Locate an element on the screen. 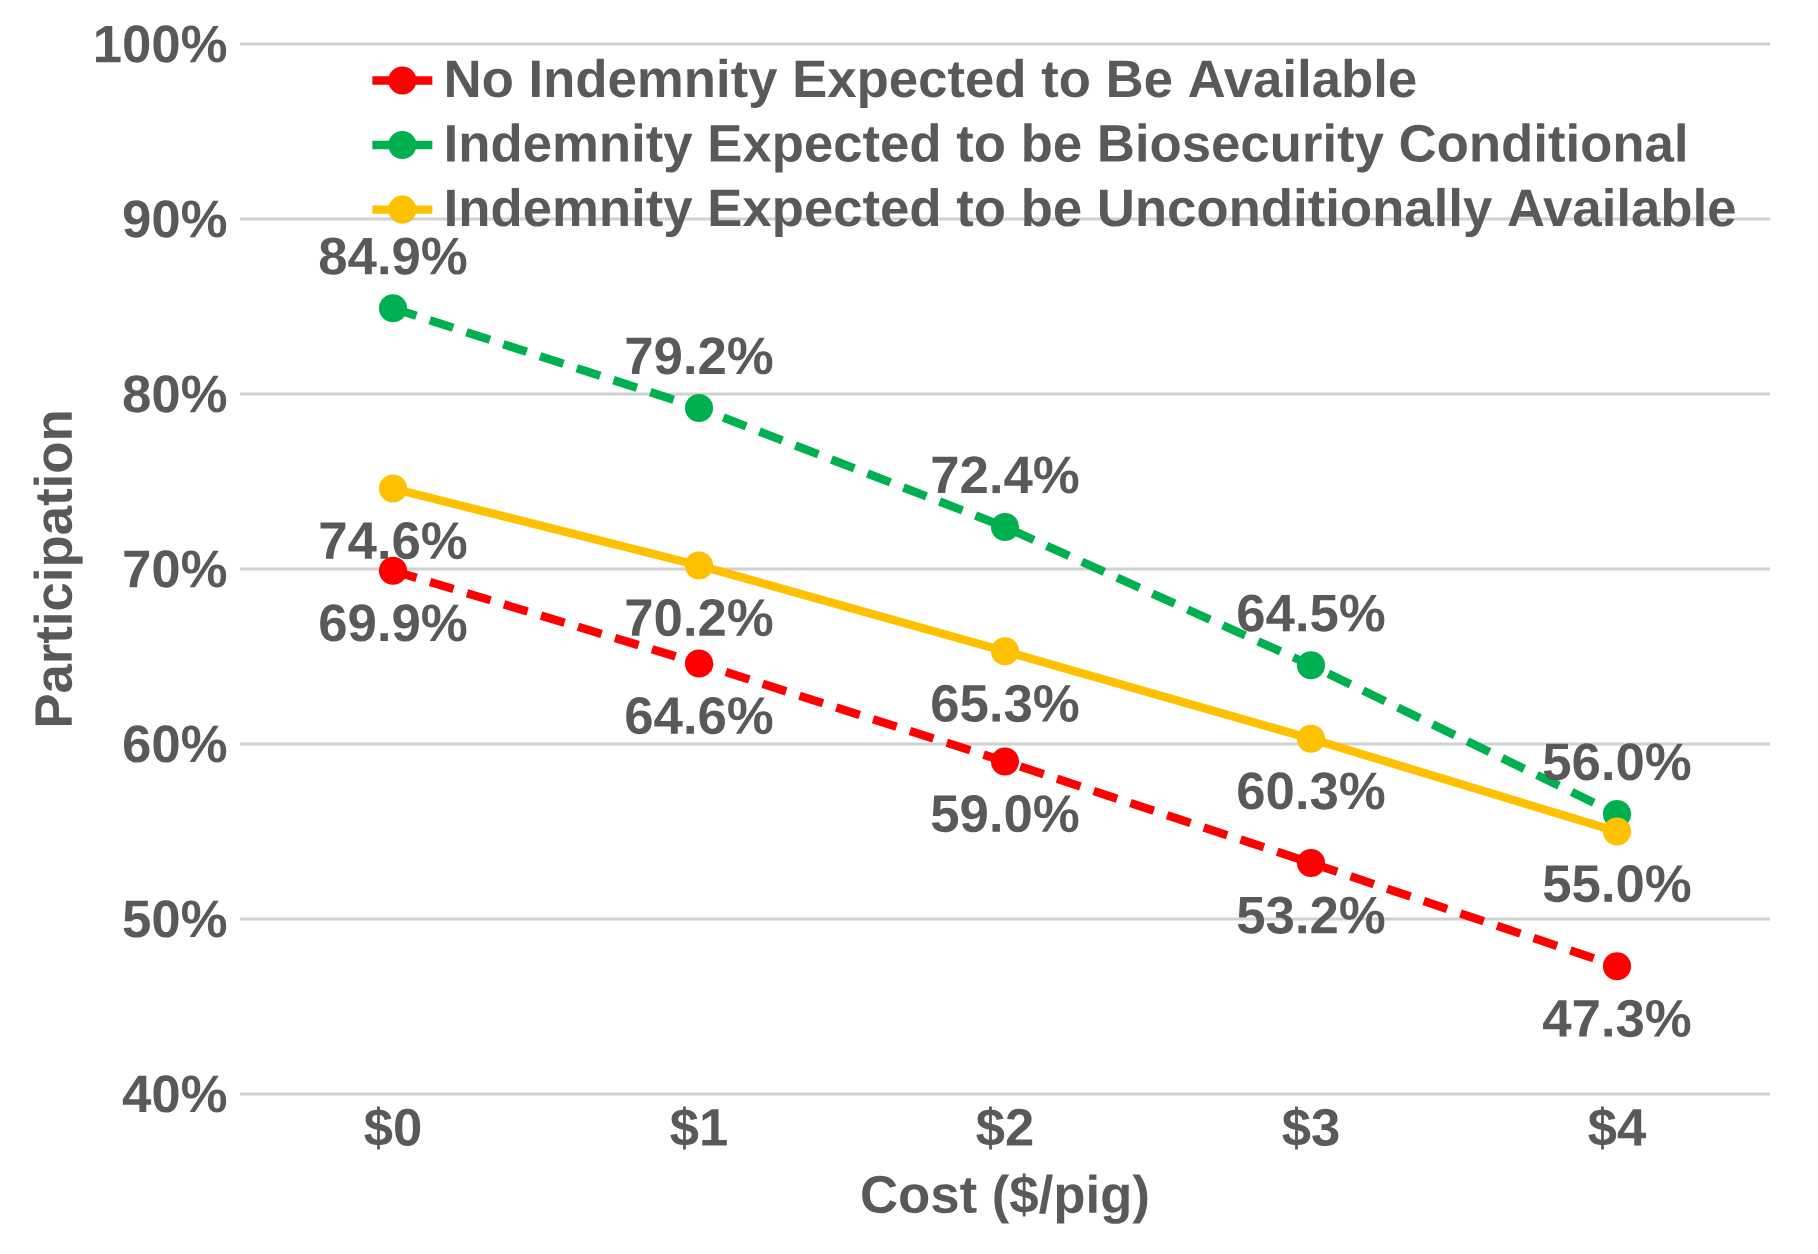  x-tick-label: $1 is located at coordinates (698, 1128).